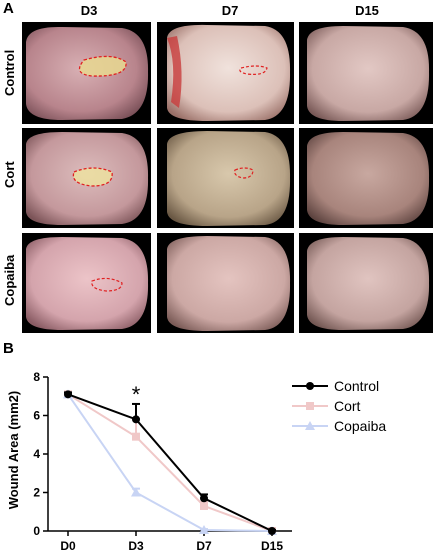  What do you see at coordinates (367, 10) in the screenshot?
I see `column-header-d15: D15` at bounding box center [367, 10].